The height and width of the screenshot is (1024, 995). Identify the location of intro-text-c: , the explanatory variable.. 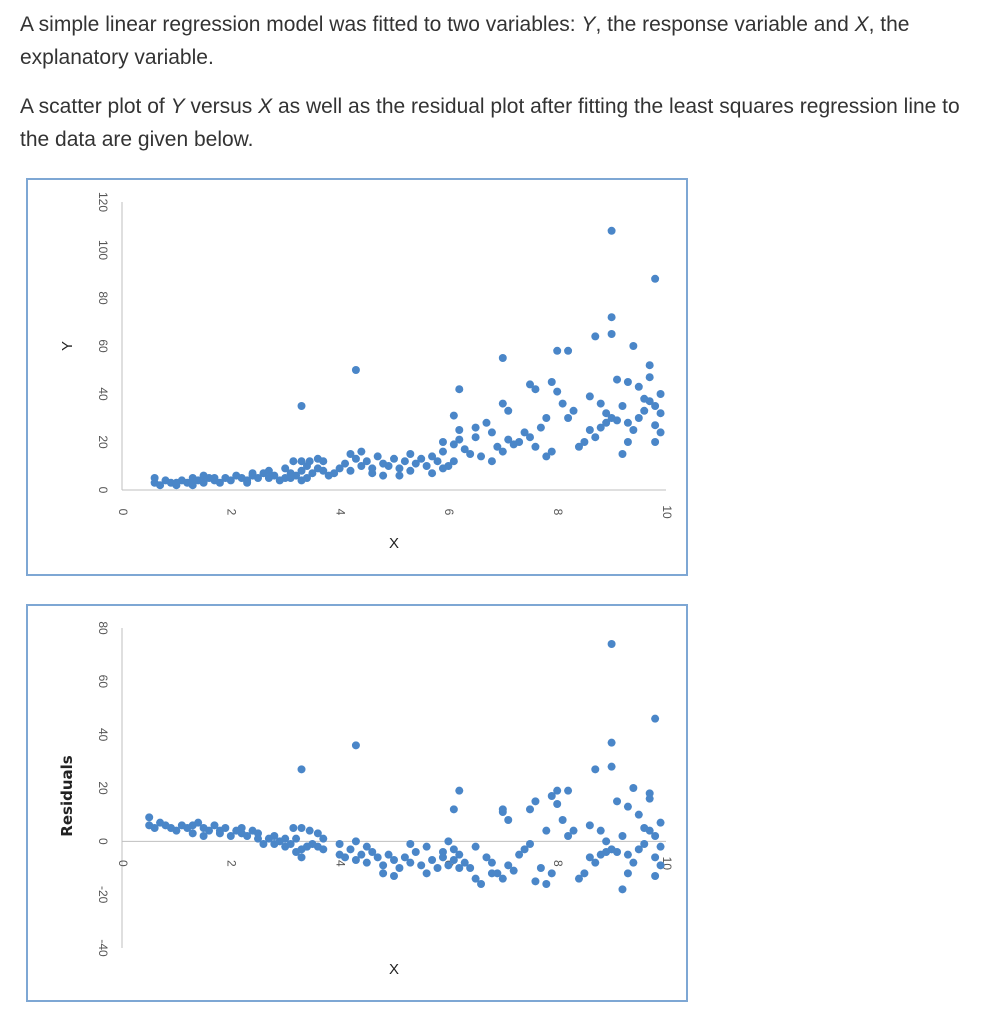
(465, 41).